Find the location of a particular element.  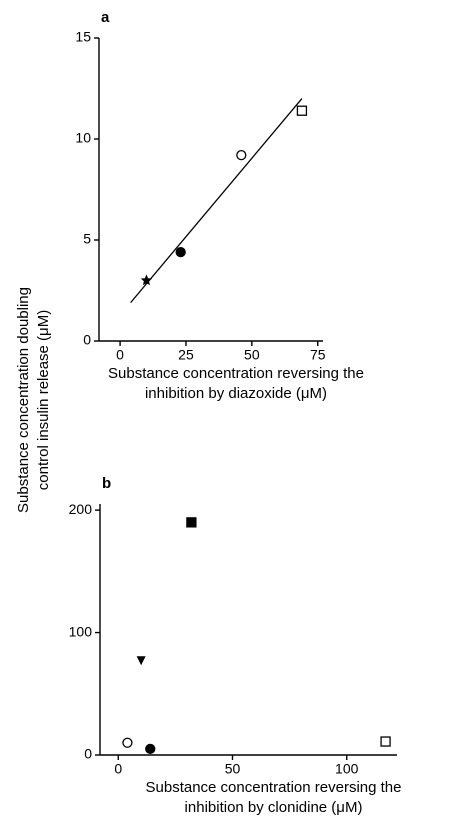

y-tick-label: 100 is located at coordinates (81, 631).